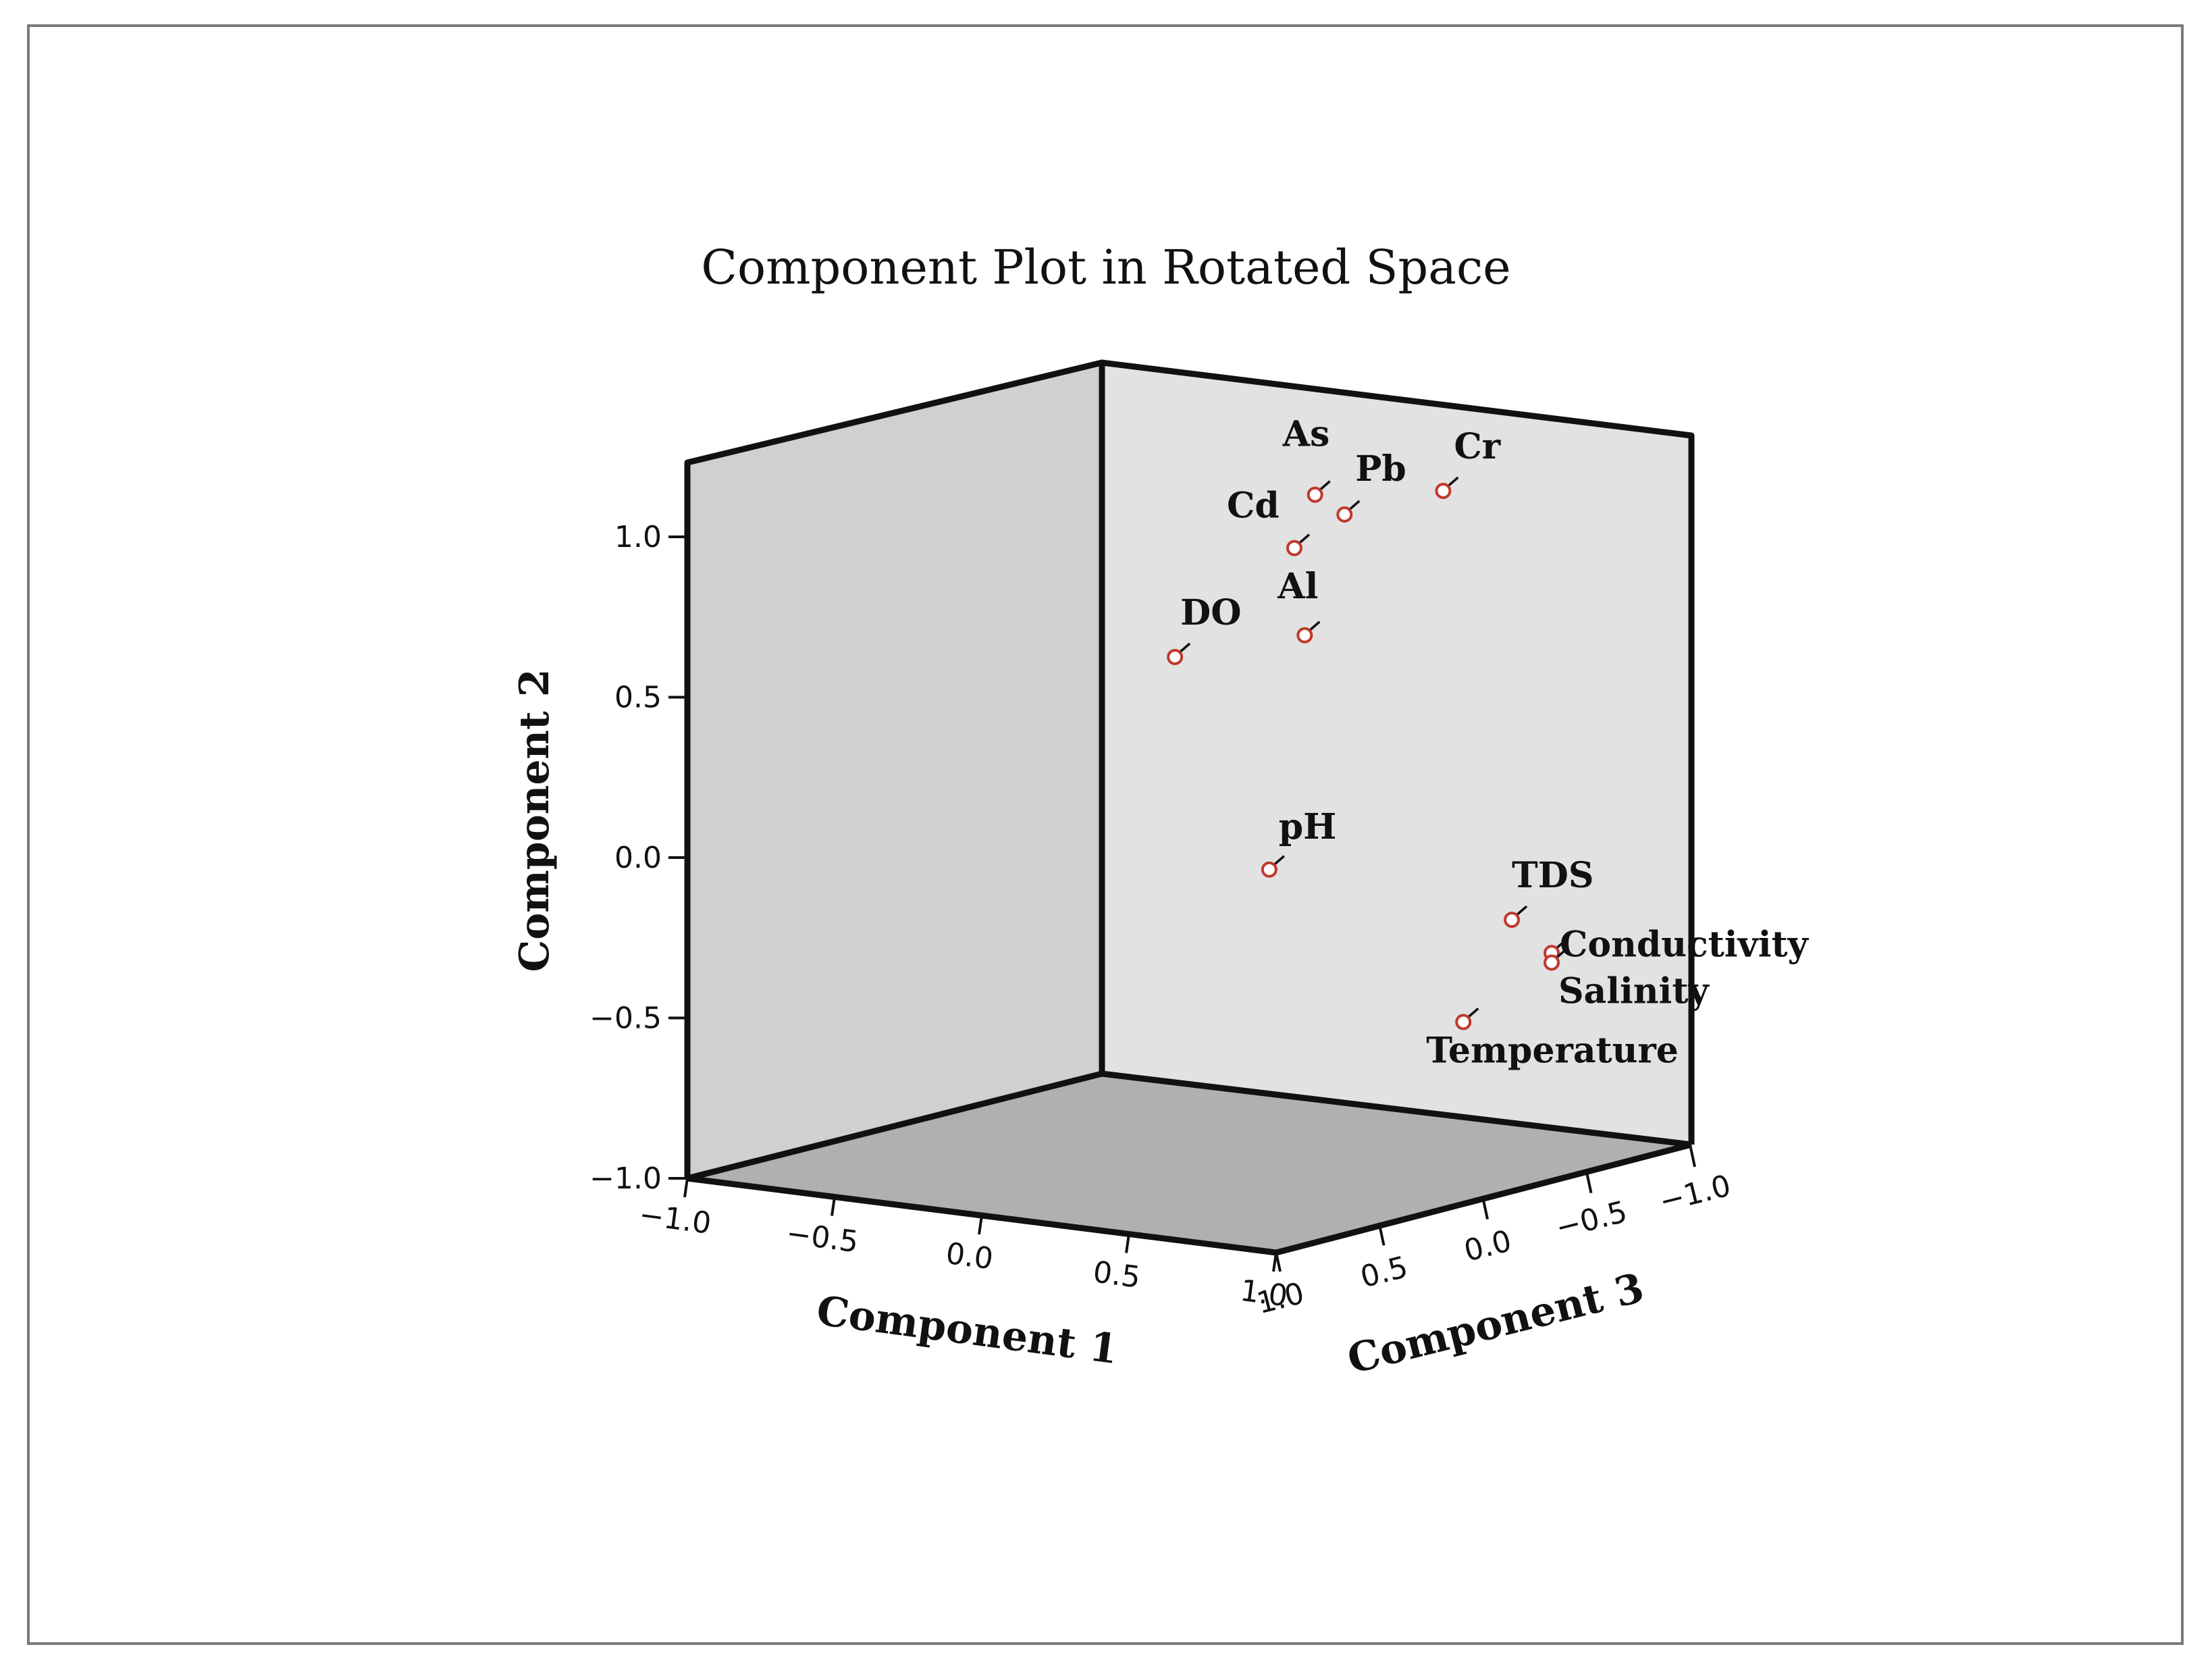  I want to click on right-wall, so click(1396, 754).